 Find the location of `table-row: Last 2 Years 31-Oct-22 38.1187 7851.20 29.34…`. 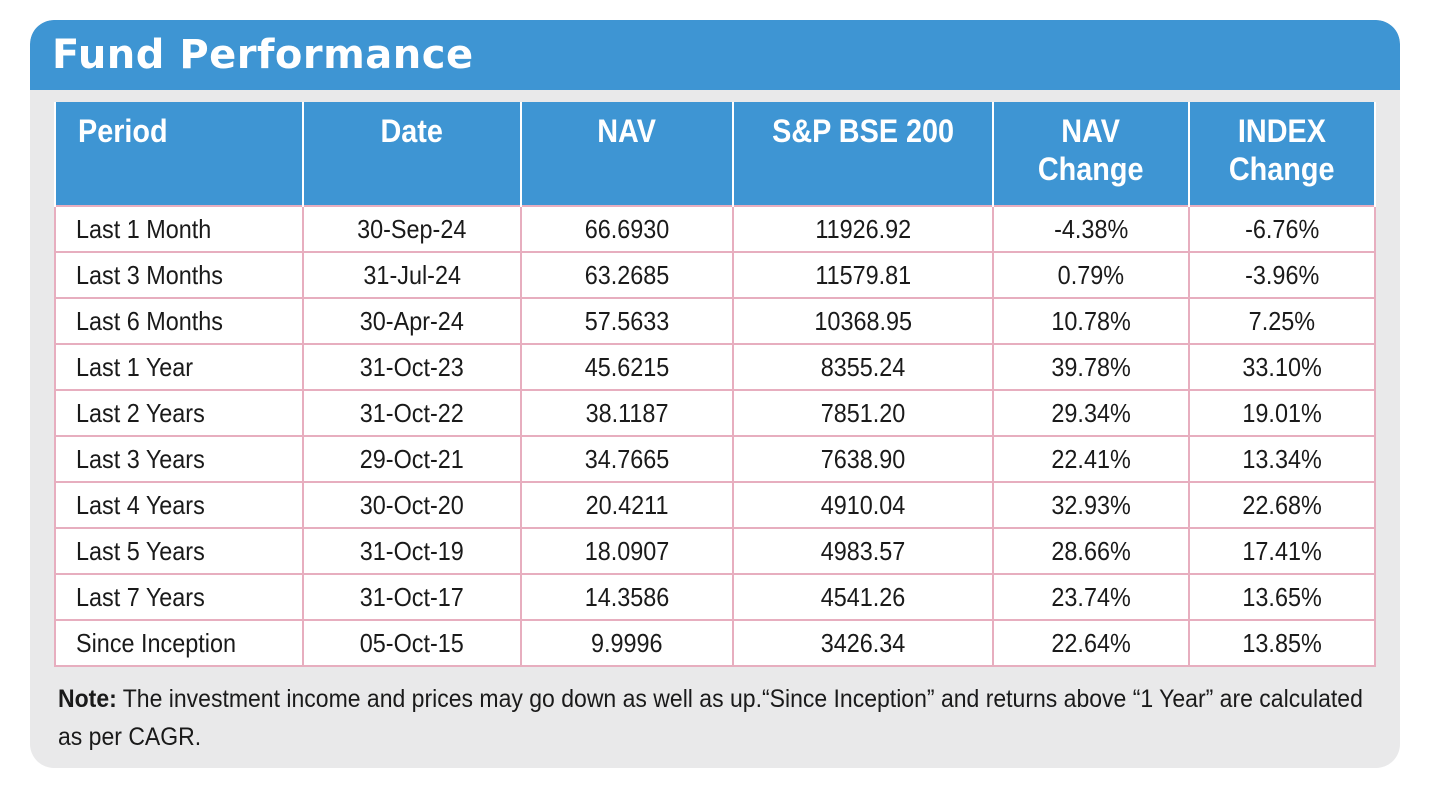

table-row: Last 2 Years 31-Oct-22 38.1187 7851.20 29.34… is located at coordinates (715, 413).